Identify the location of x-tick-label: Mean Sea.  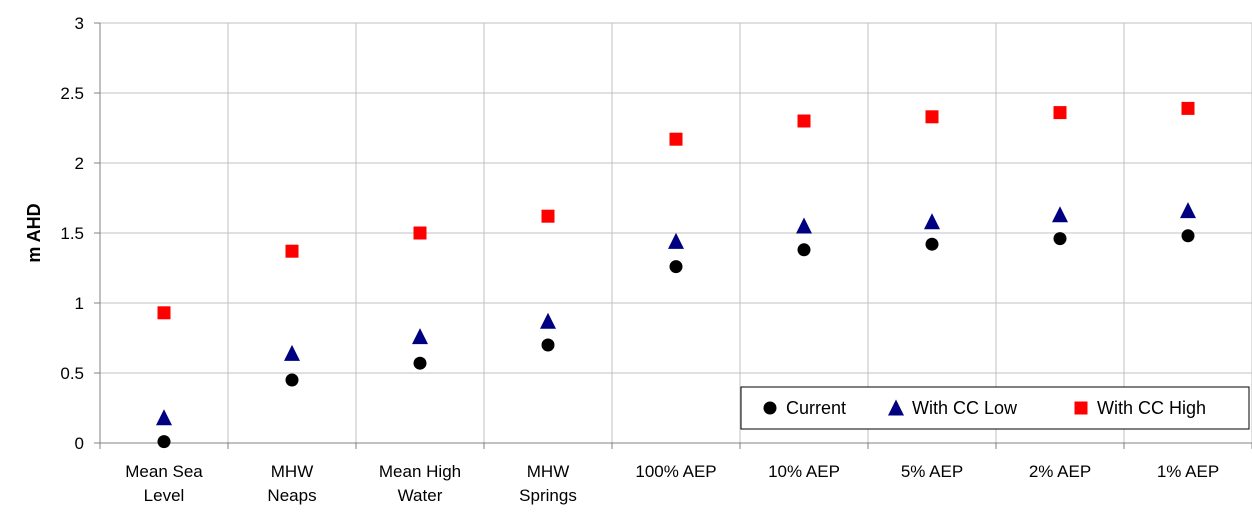
(164, 471).